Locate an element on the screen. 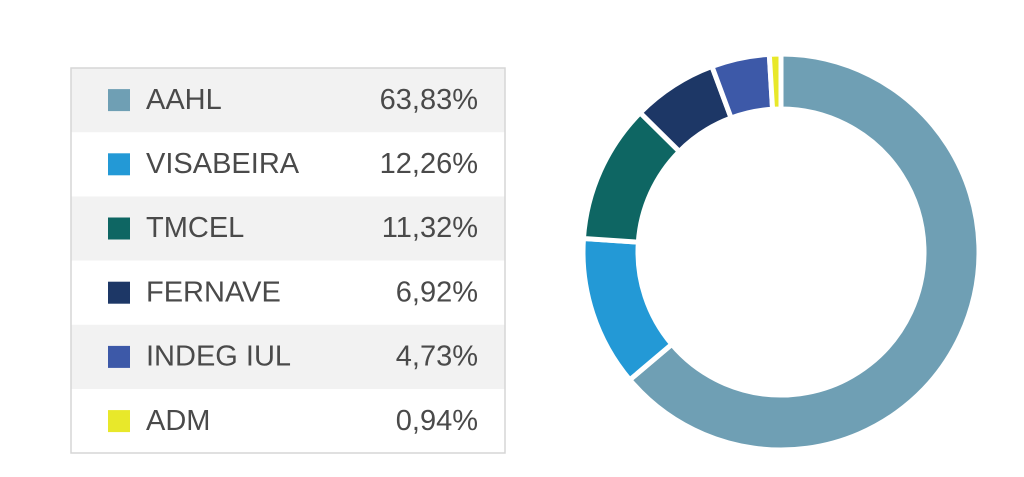  legend-label: TMCEL is located at coordinates (195, 228).